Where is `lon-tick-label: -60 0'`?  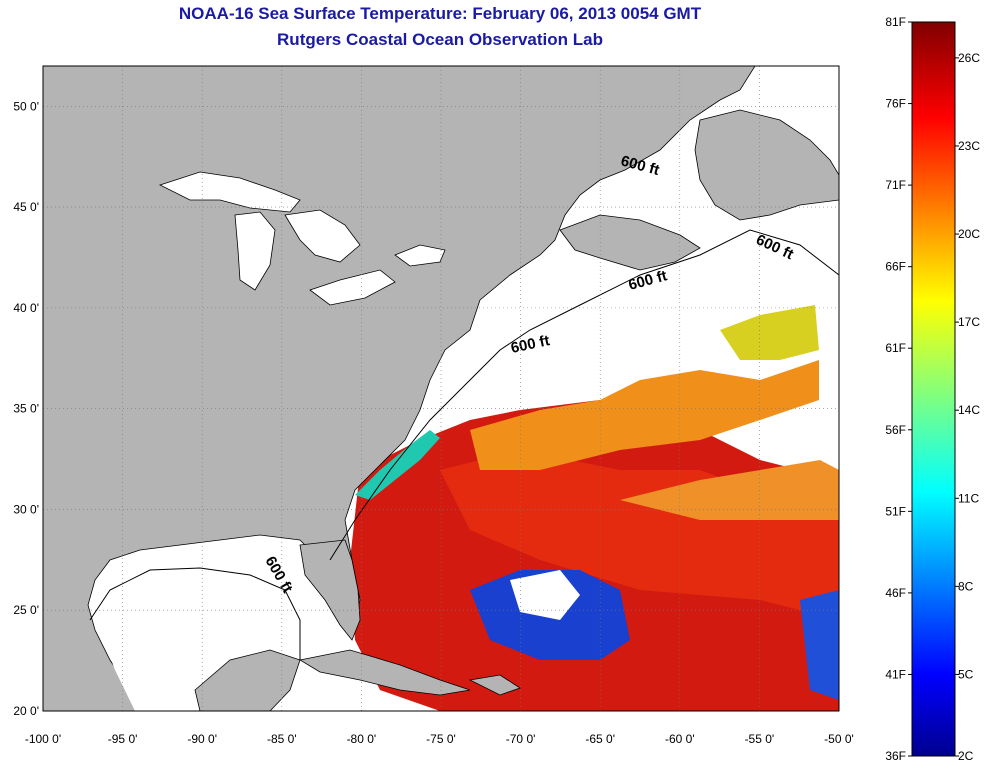 lon-tick-label: -60 0' is located at coordinates (680, 739).